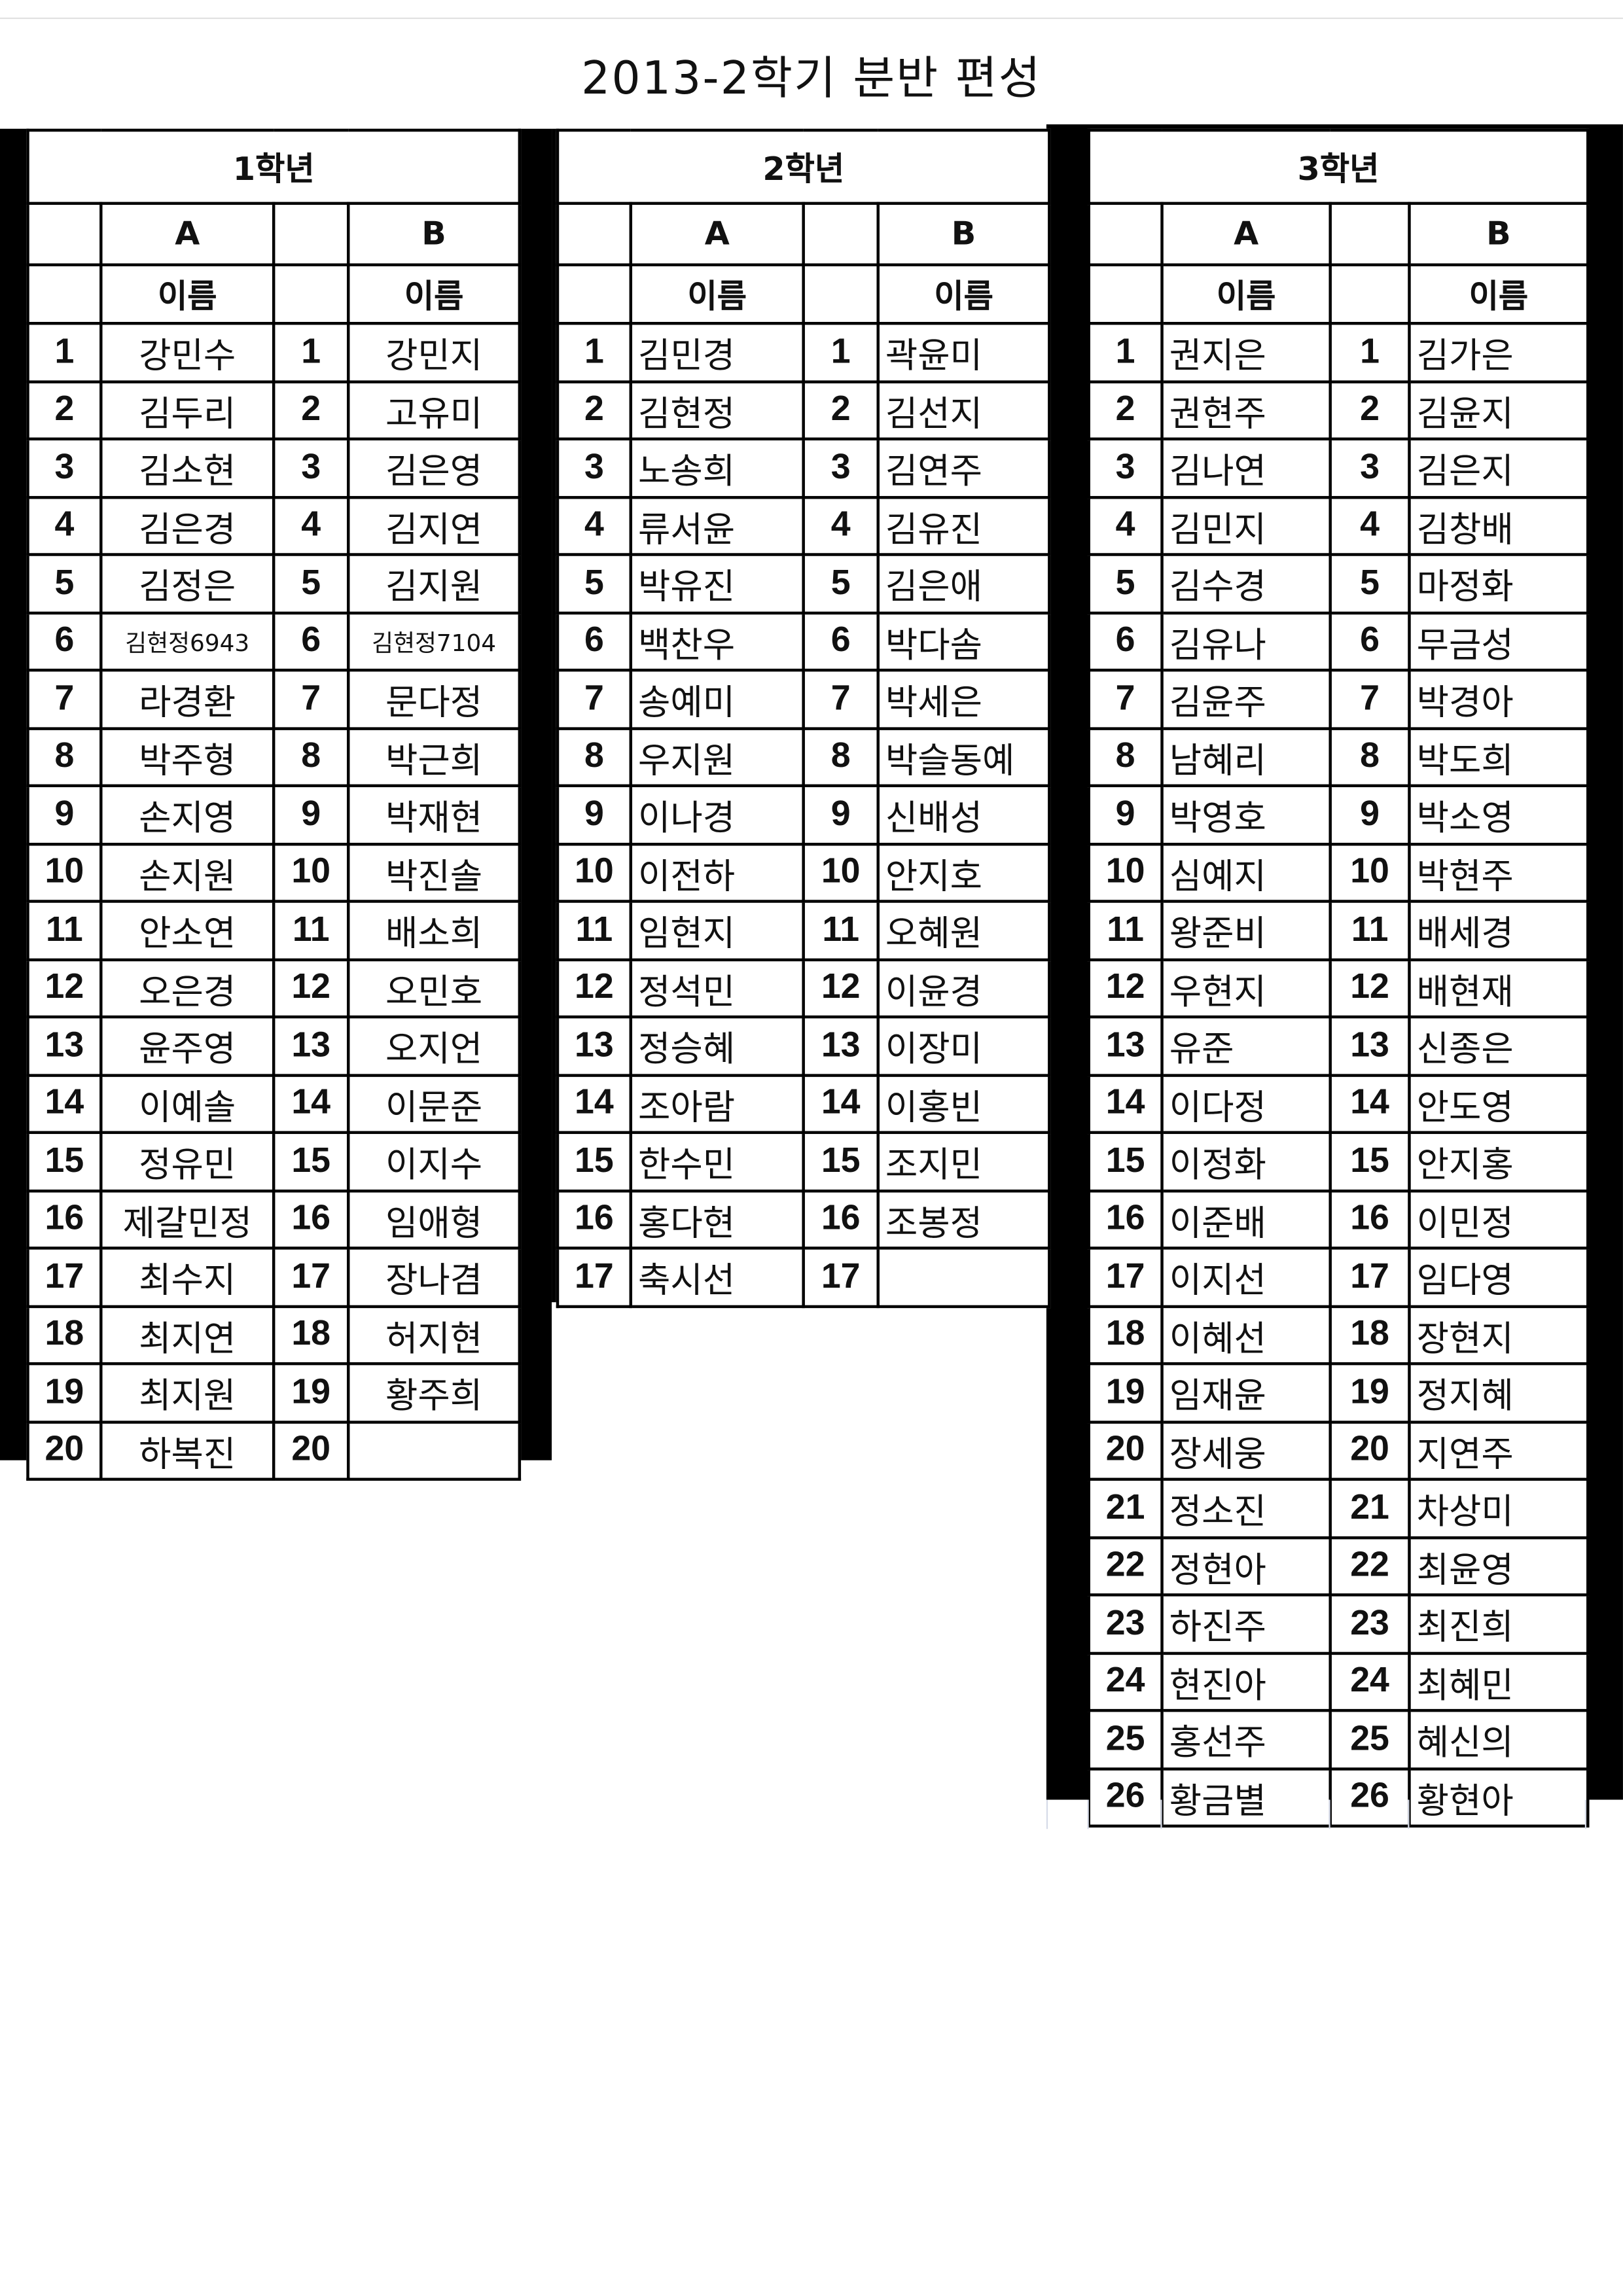  I want to click on row-number: 26, so click(1370, 1797).